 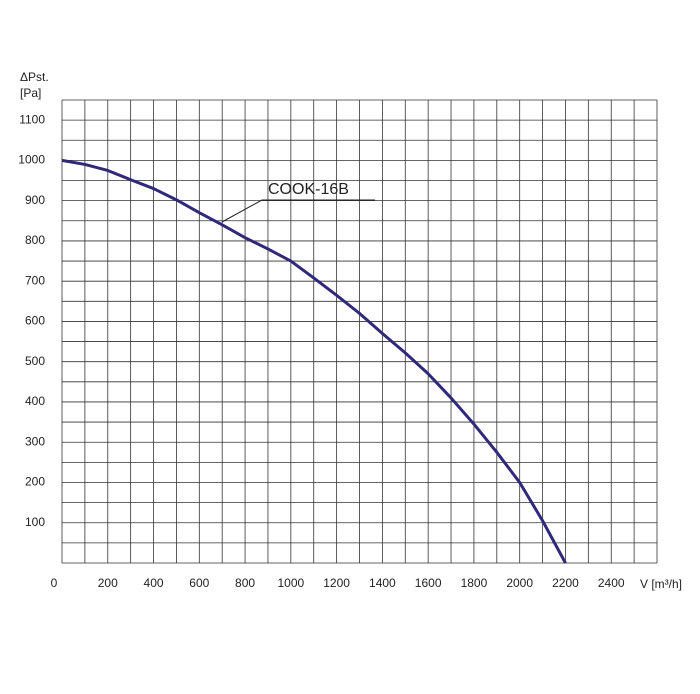 I want to click on y-tick-label: 400, so click(x=35, y=401).